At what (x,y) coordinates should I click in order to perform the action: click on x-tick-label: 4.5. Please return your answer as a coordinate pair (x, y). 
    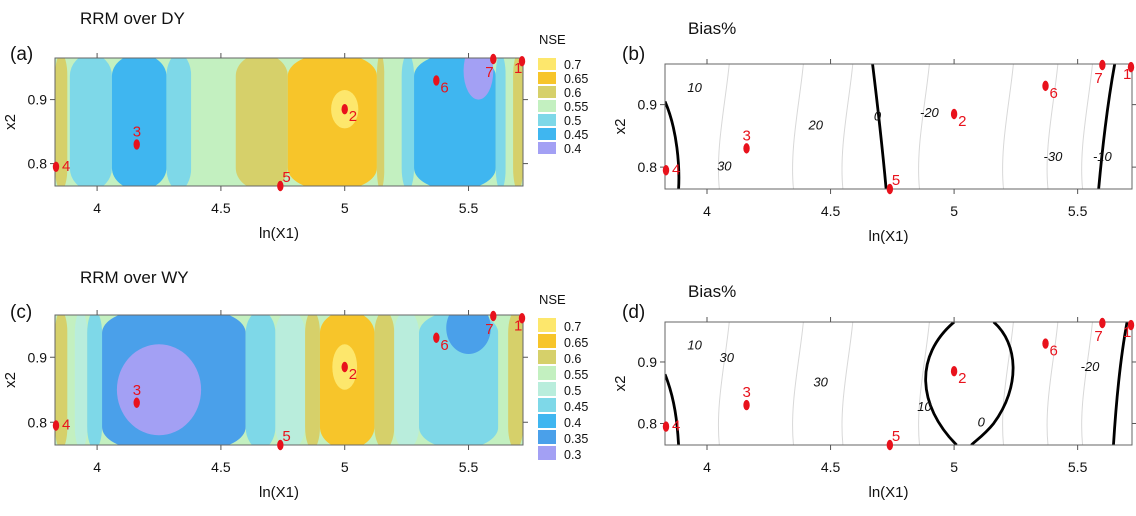
    Looking at the image, I should click on (831, 211).